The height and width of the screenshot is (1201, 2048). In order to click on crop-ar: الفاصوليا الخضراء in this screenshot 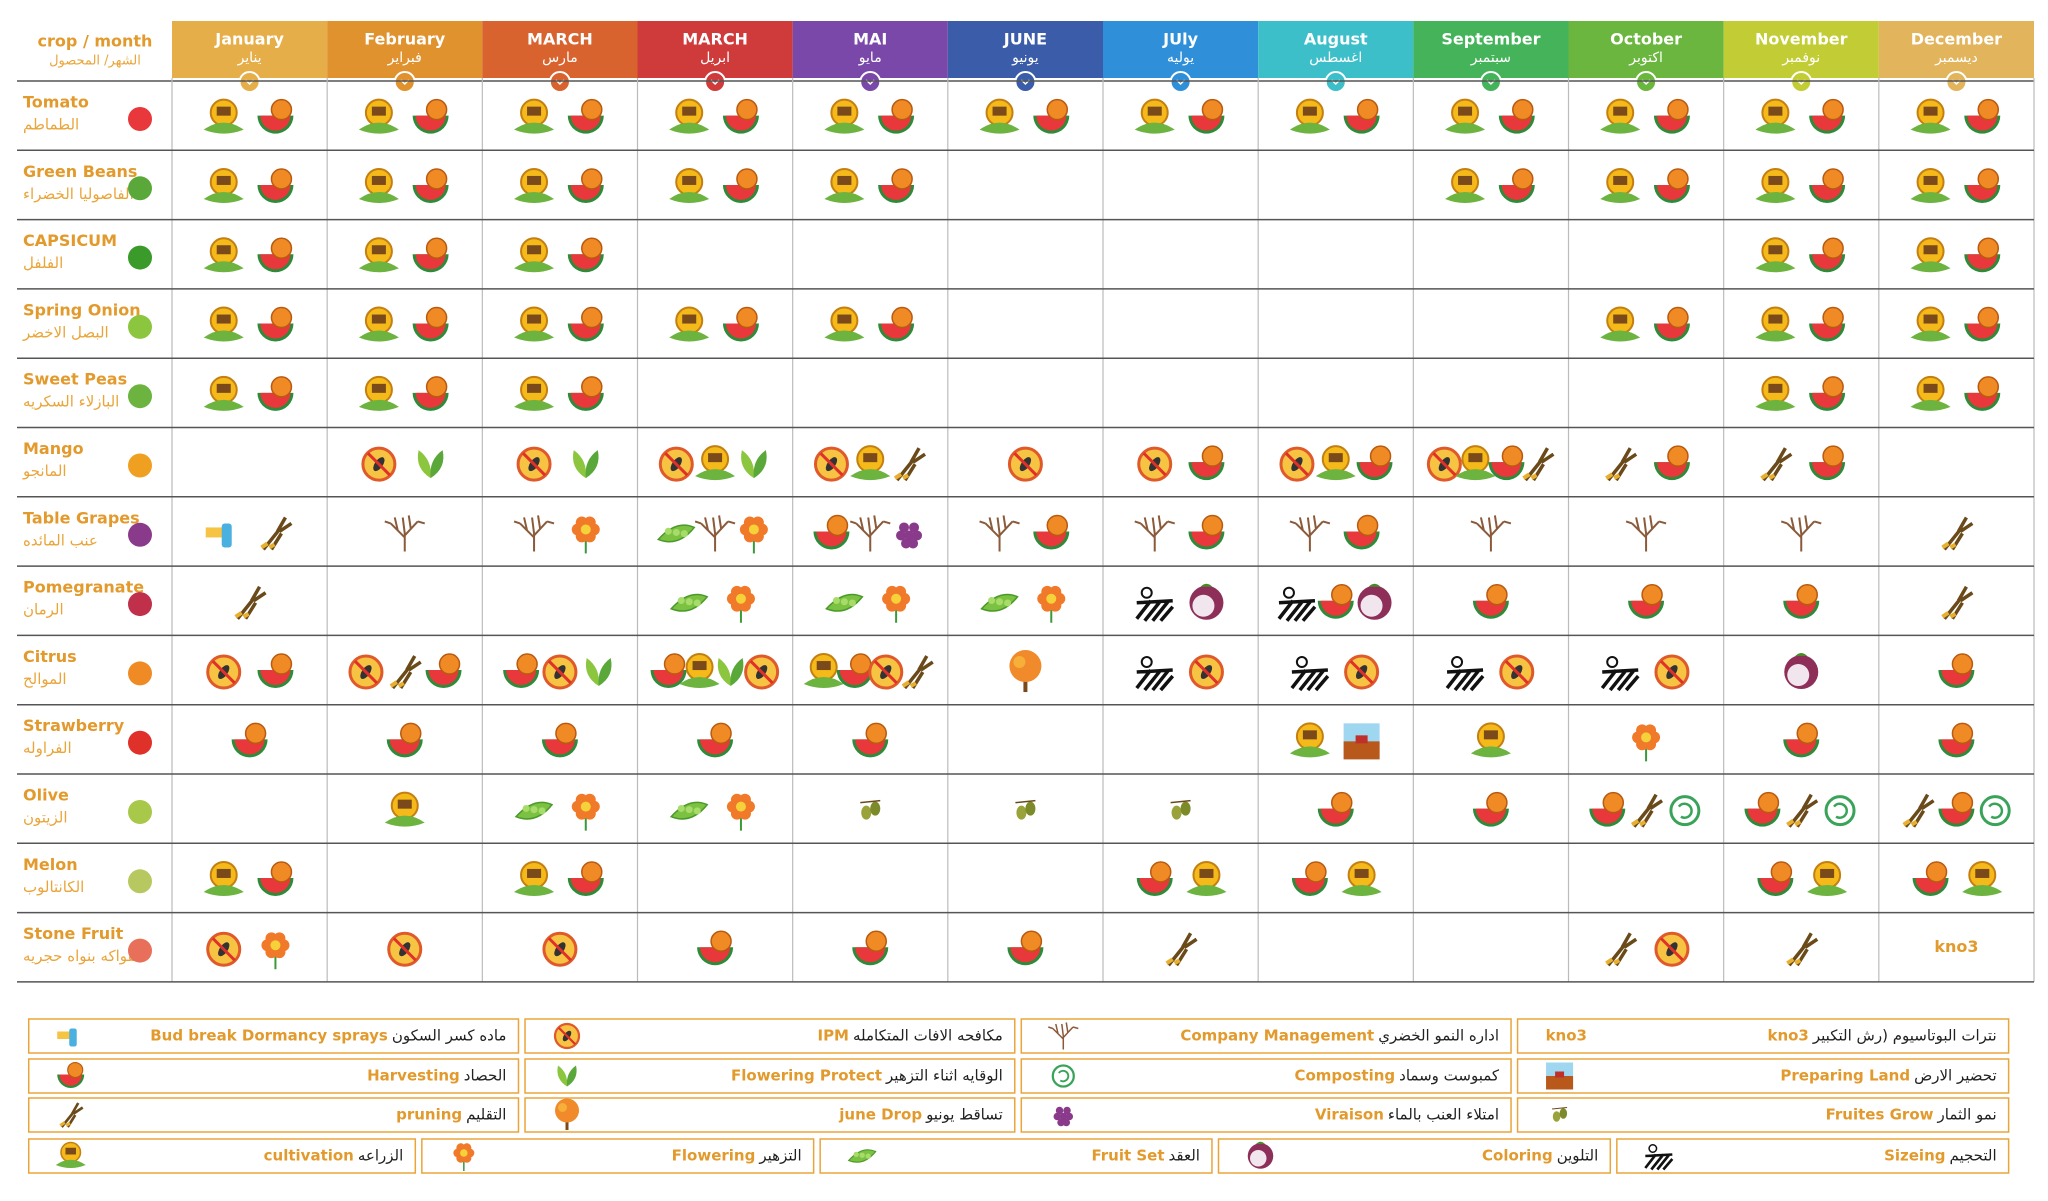, I will do `click(78, 194)`.